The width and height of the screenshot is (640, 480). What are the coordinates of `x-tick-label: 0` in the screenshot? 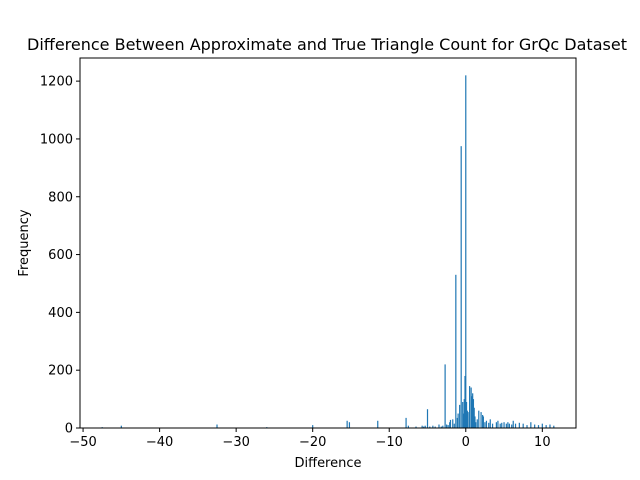 It's located at (466, 442).